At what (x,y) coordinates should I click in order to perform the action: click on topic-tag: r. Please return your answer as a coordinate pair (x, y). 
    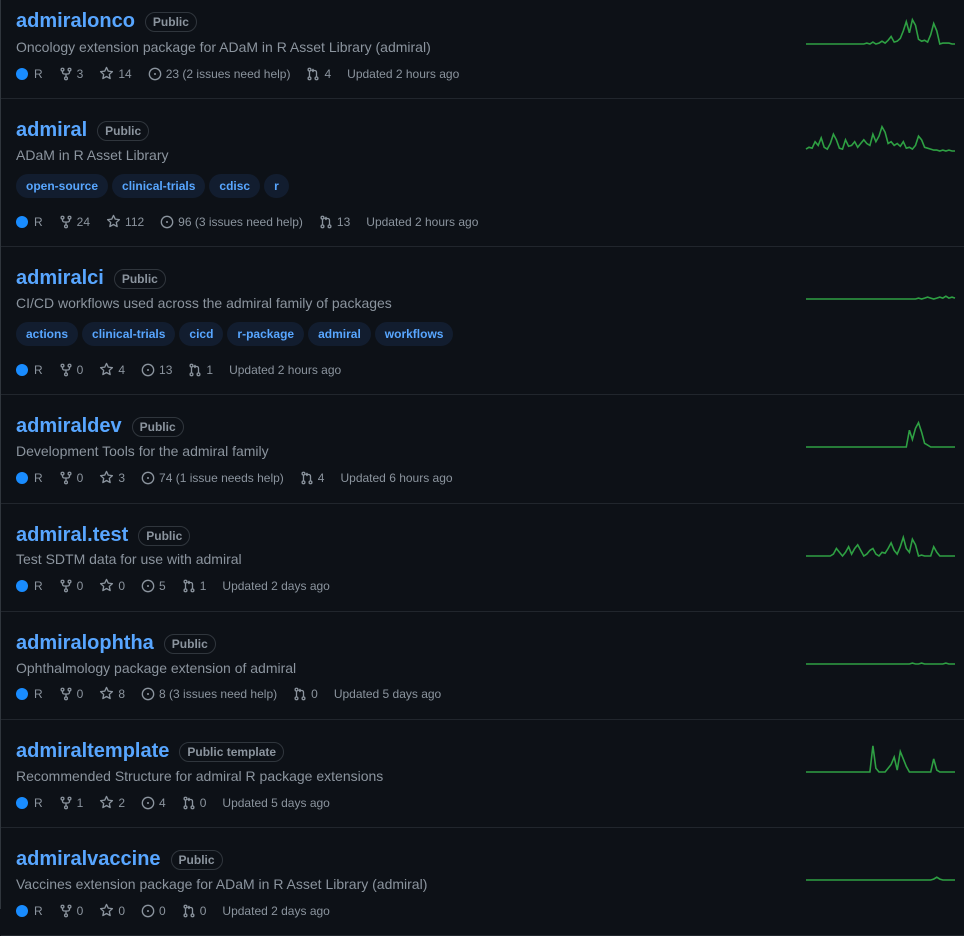
    Looking at the image, I should click on (276, 186).